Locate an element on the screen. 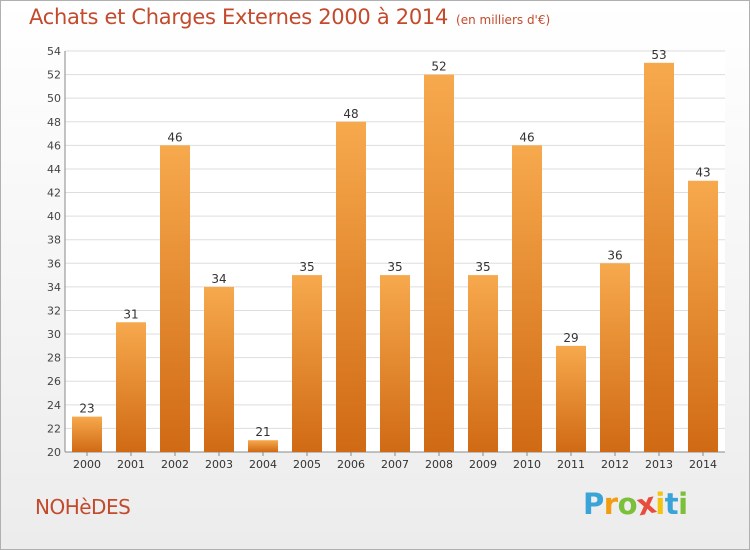 Image resolution: width=750 pixels, height=550 pixels. x-tick-label: 2000 is located at coordinates (87, 464).